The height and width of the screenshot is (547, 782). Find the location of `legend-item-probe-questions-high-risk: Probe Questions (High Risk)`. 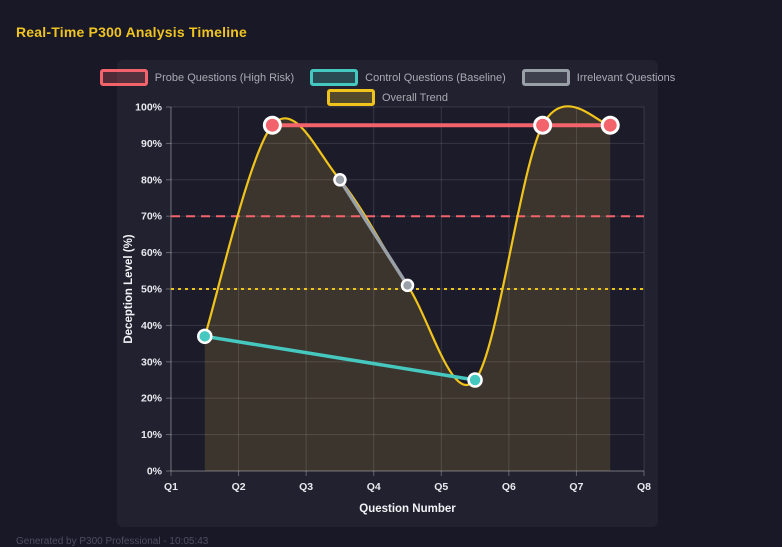

legend-item-probe-questions-high-risk: Probe Questions (High Risk) is located at coordinates (197, 77).